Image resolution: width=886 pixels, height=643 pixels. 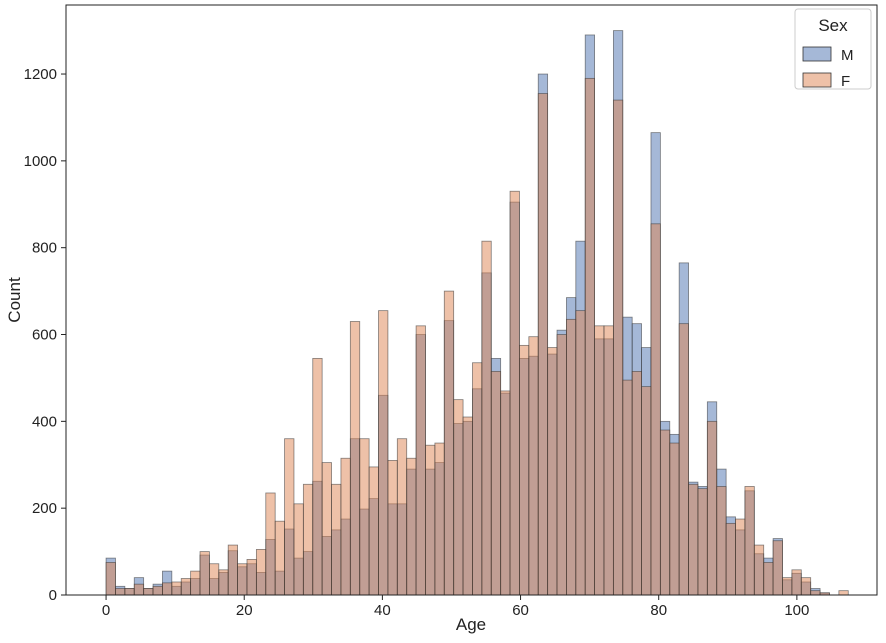 I want to click on x-tick-label: 40, so click(x=382, y=610).